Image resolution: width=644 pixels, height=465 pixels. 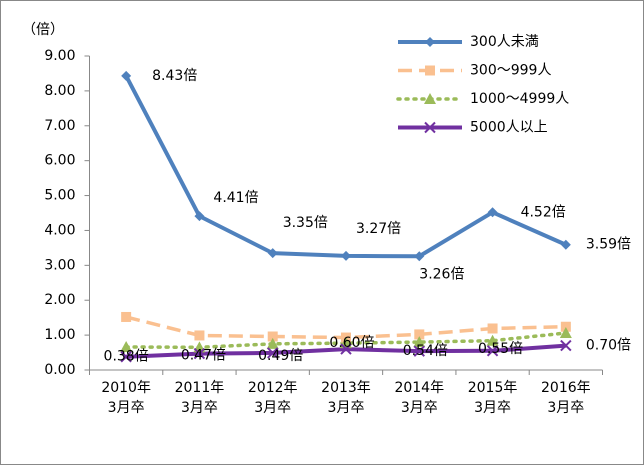 I want to click on y-tick-label: 4.00, so click(x=59, y=230).